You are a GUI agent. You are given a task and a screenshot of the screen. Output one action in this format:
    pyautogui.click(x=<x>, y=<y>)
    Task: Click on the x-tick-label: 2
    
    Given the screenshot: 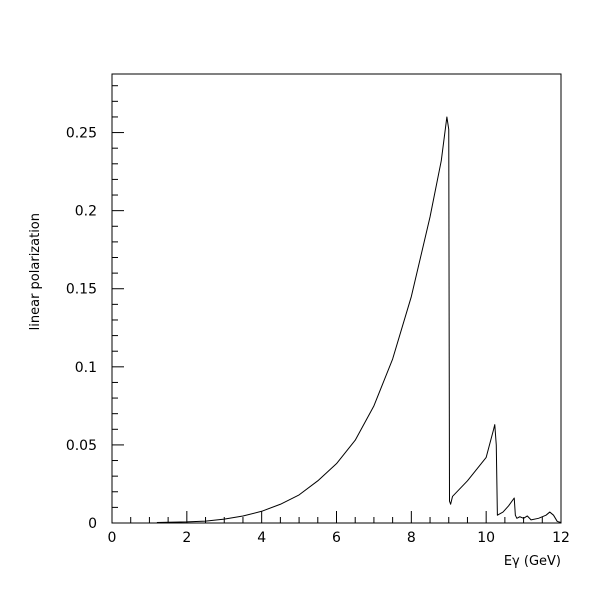 What is the action you would take?
    pyautogui.click(x=186, y=538)
    